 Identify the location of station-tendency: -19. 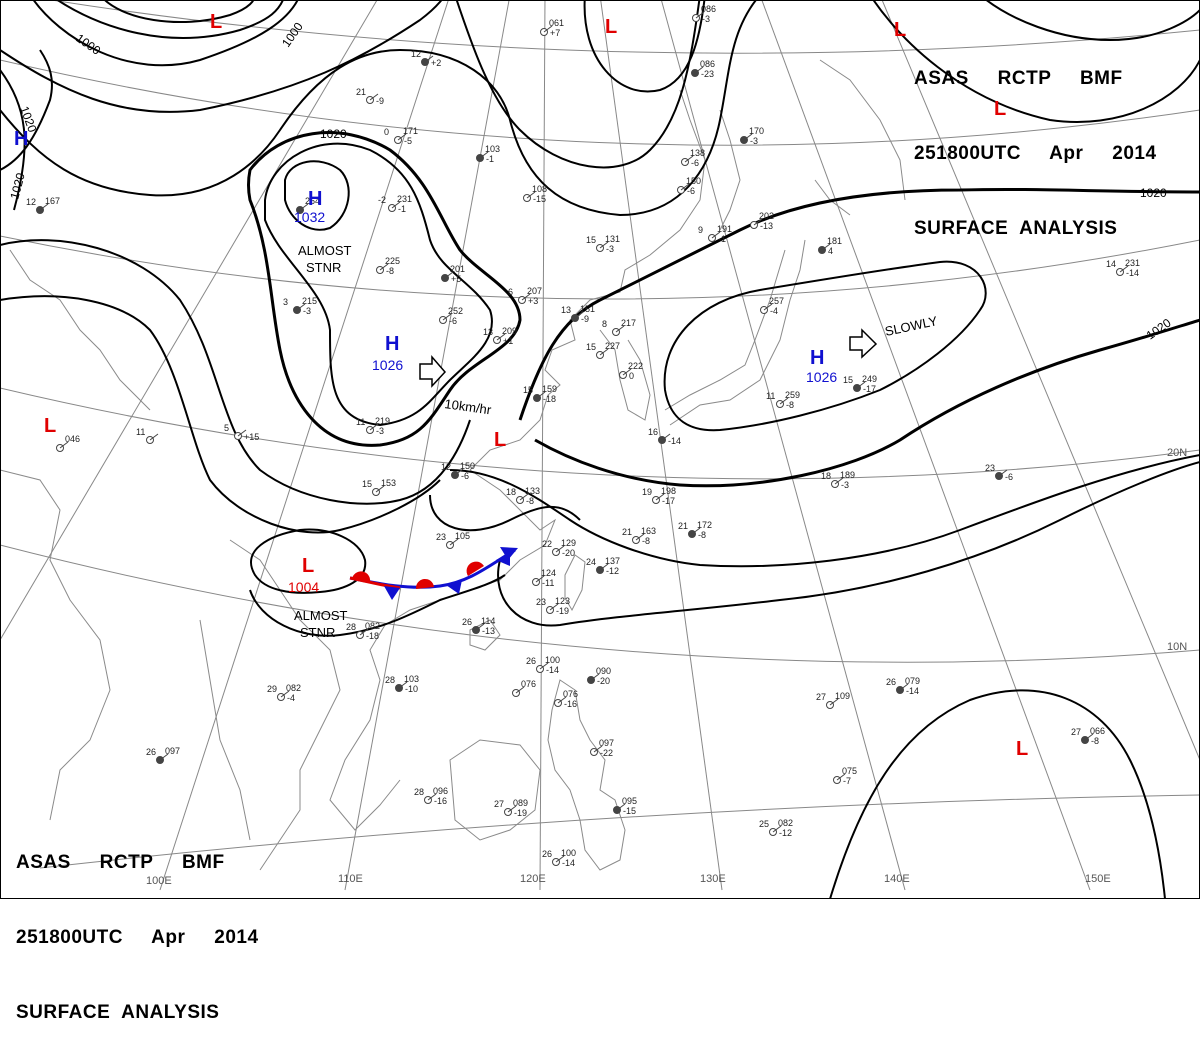
(520, 813).